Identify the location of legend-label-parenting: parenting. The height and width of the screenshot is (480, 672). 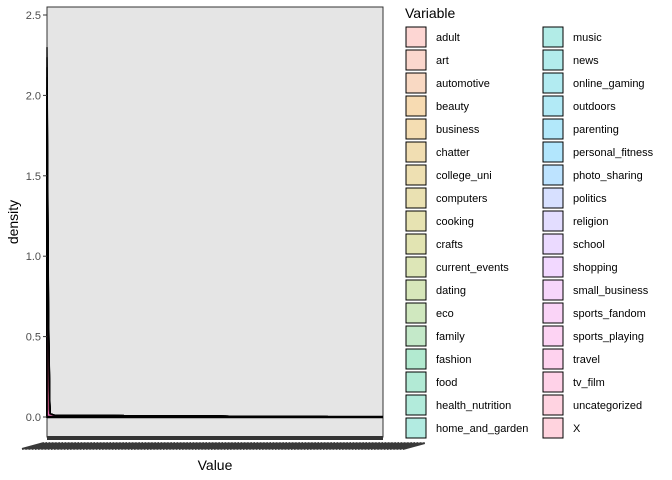
(596, 130).